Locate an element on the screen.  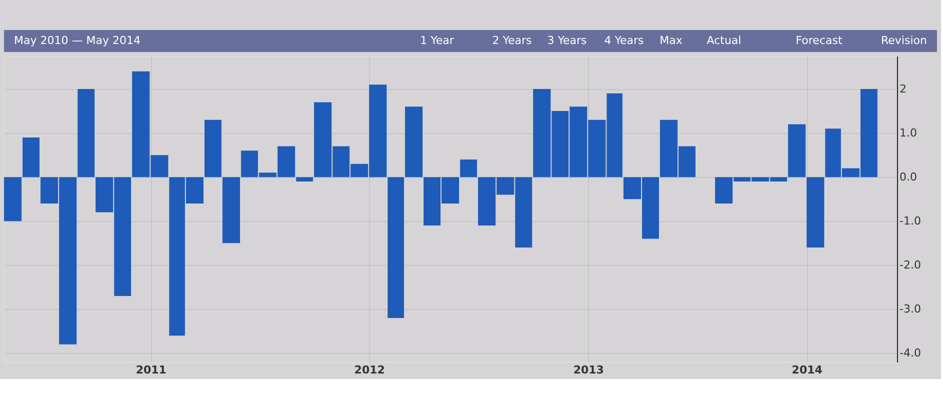
text: 1 Year is located at coordinates (437, 40).